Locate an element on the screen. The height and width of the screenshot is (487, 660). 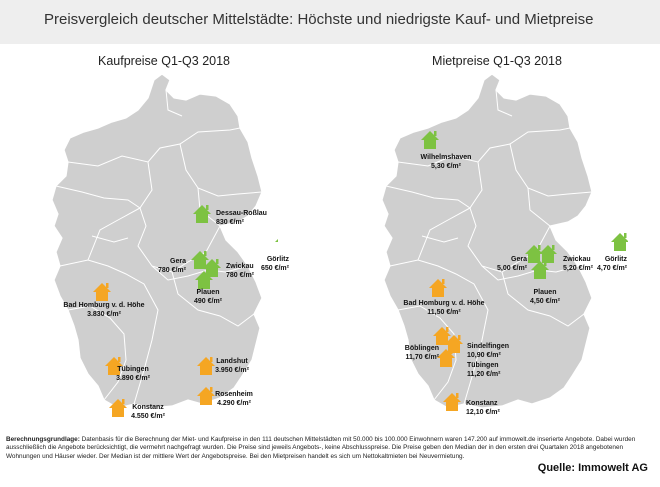
kauf-label-plauen: Plauen 490 €/m² is located at coordinates (208, 297).